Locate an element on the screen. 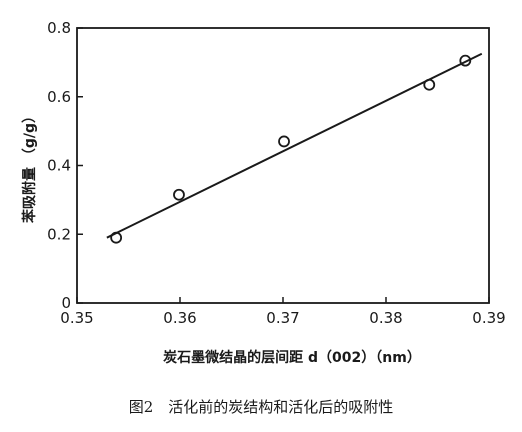 Image resolution: width=522 pixels, height=432 pixels. x-tick-label: 0.36 is located at coordinates (179, 318).